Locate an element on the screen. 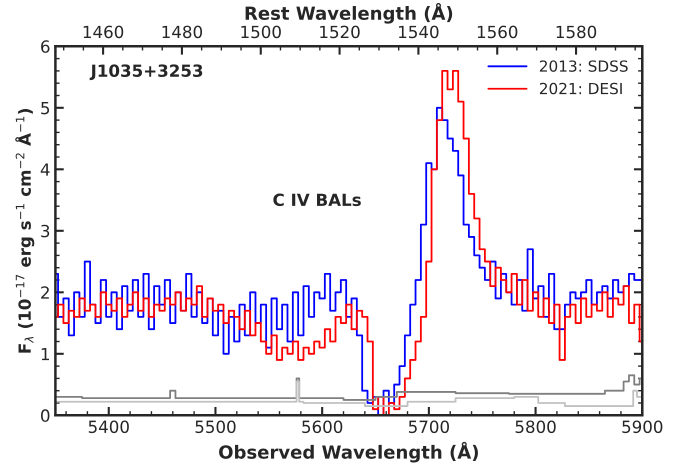 The width and height of the screenshot is (684, 463). text: F$_{λ}$ (10$^{−17}$ erg s$^{−1}$ cm$^{−2}$ Å$^{−1}$) is located at coordinates (24, 231).